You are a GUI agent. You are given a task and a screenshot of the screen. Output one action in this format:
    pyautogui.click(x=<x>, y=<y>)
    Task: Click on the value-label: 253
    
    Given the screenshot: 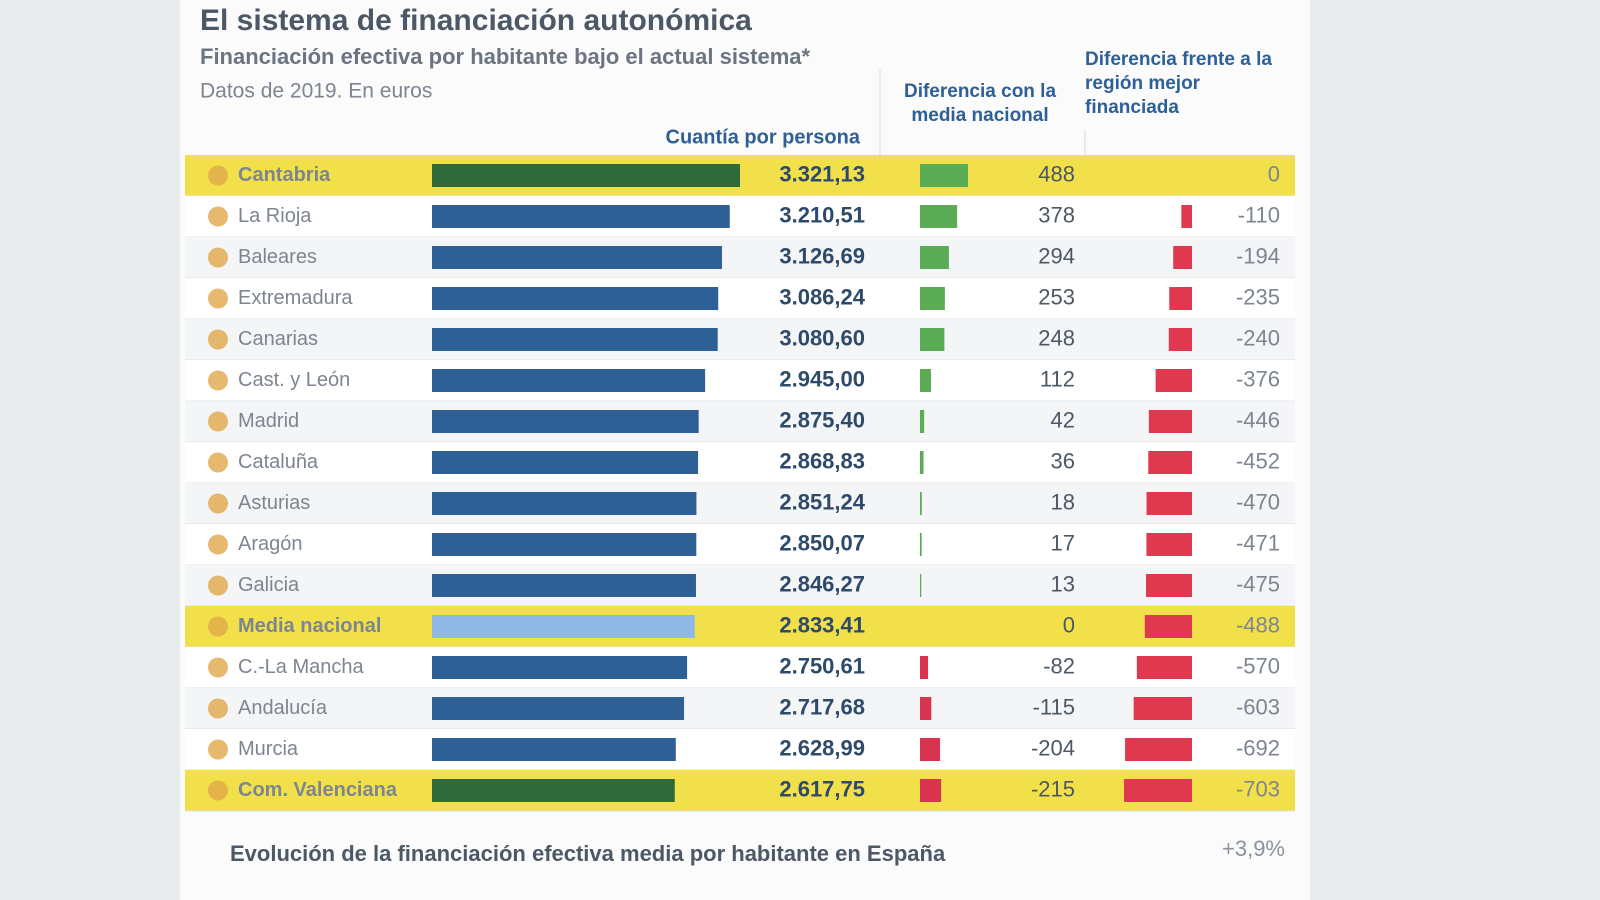 What is the action you would take?
    pyautogui.click(x=1056, y=296)
    